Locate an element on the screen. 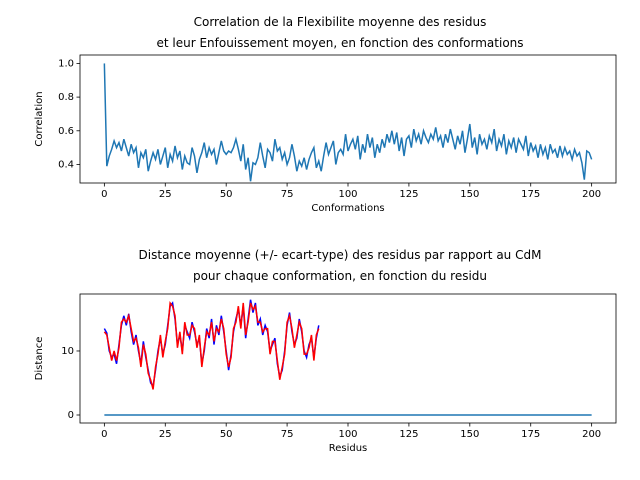  x-axis-label: Conformations is located at coordinates (347, 208).